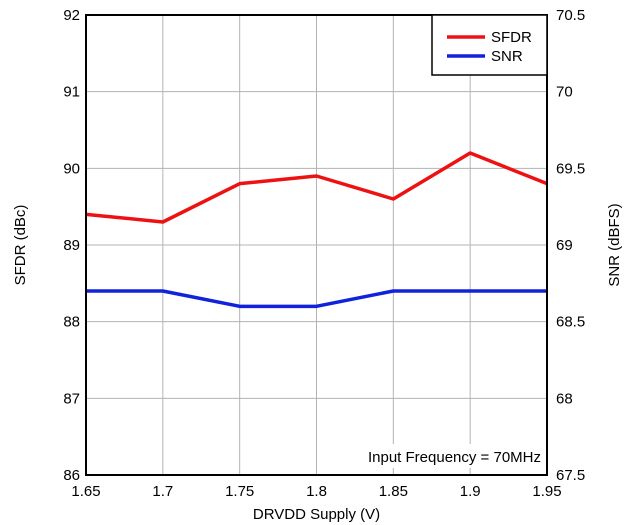 The width and height of the screenshot is (629, 525). Describe the element at coordinates (511, 37) in the screenshot. I see `legend-label-sfdr: SFDR` at that location.